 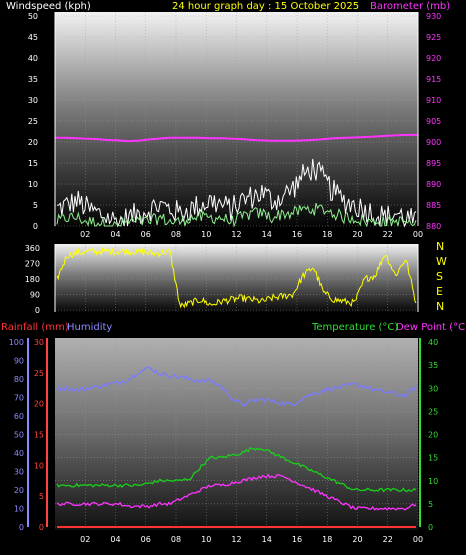 I want to click on humidity-line, so click(x=236, y=386).